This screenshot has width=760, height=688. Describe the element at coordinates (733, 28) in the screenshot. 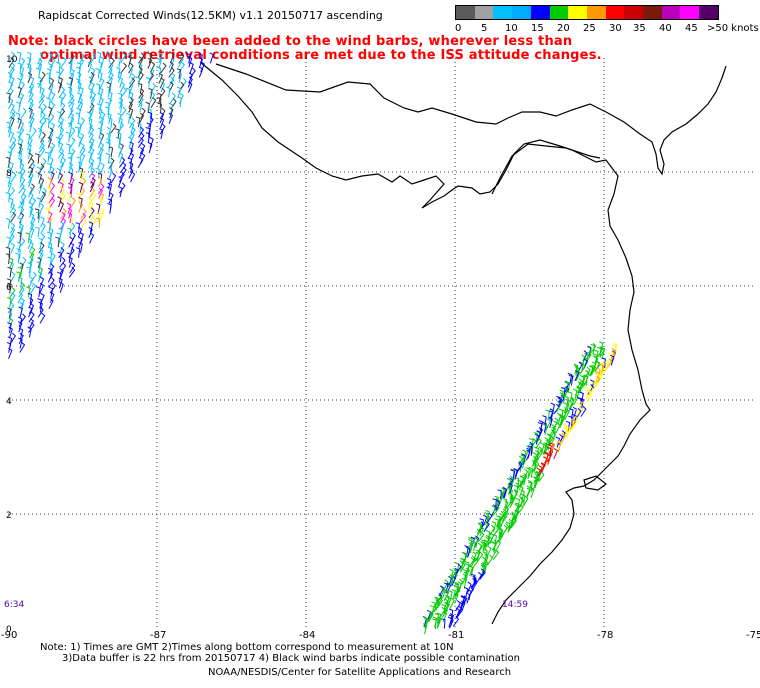

I see `legend-label: >50 knots` at that location.